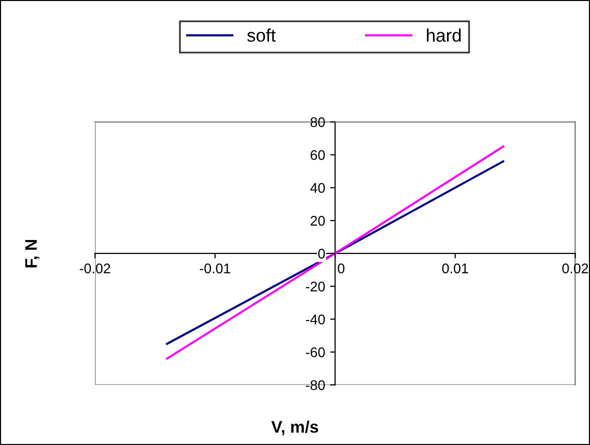 Image resolution: width=590 pixels, height=445 pixels. What do you see at coordinates (443, 35) in the screenshot?
I see `legend-label: hard` at bounding box center [443, 35].